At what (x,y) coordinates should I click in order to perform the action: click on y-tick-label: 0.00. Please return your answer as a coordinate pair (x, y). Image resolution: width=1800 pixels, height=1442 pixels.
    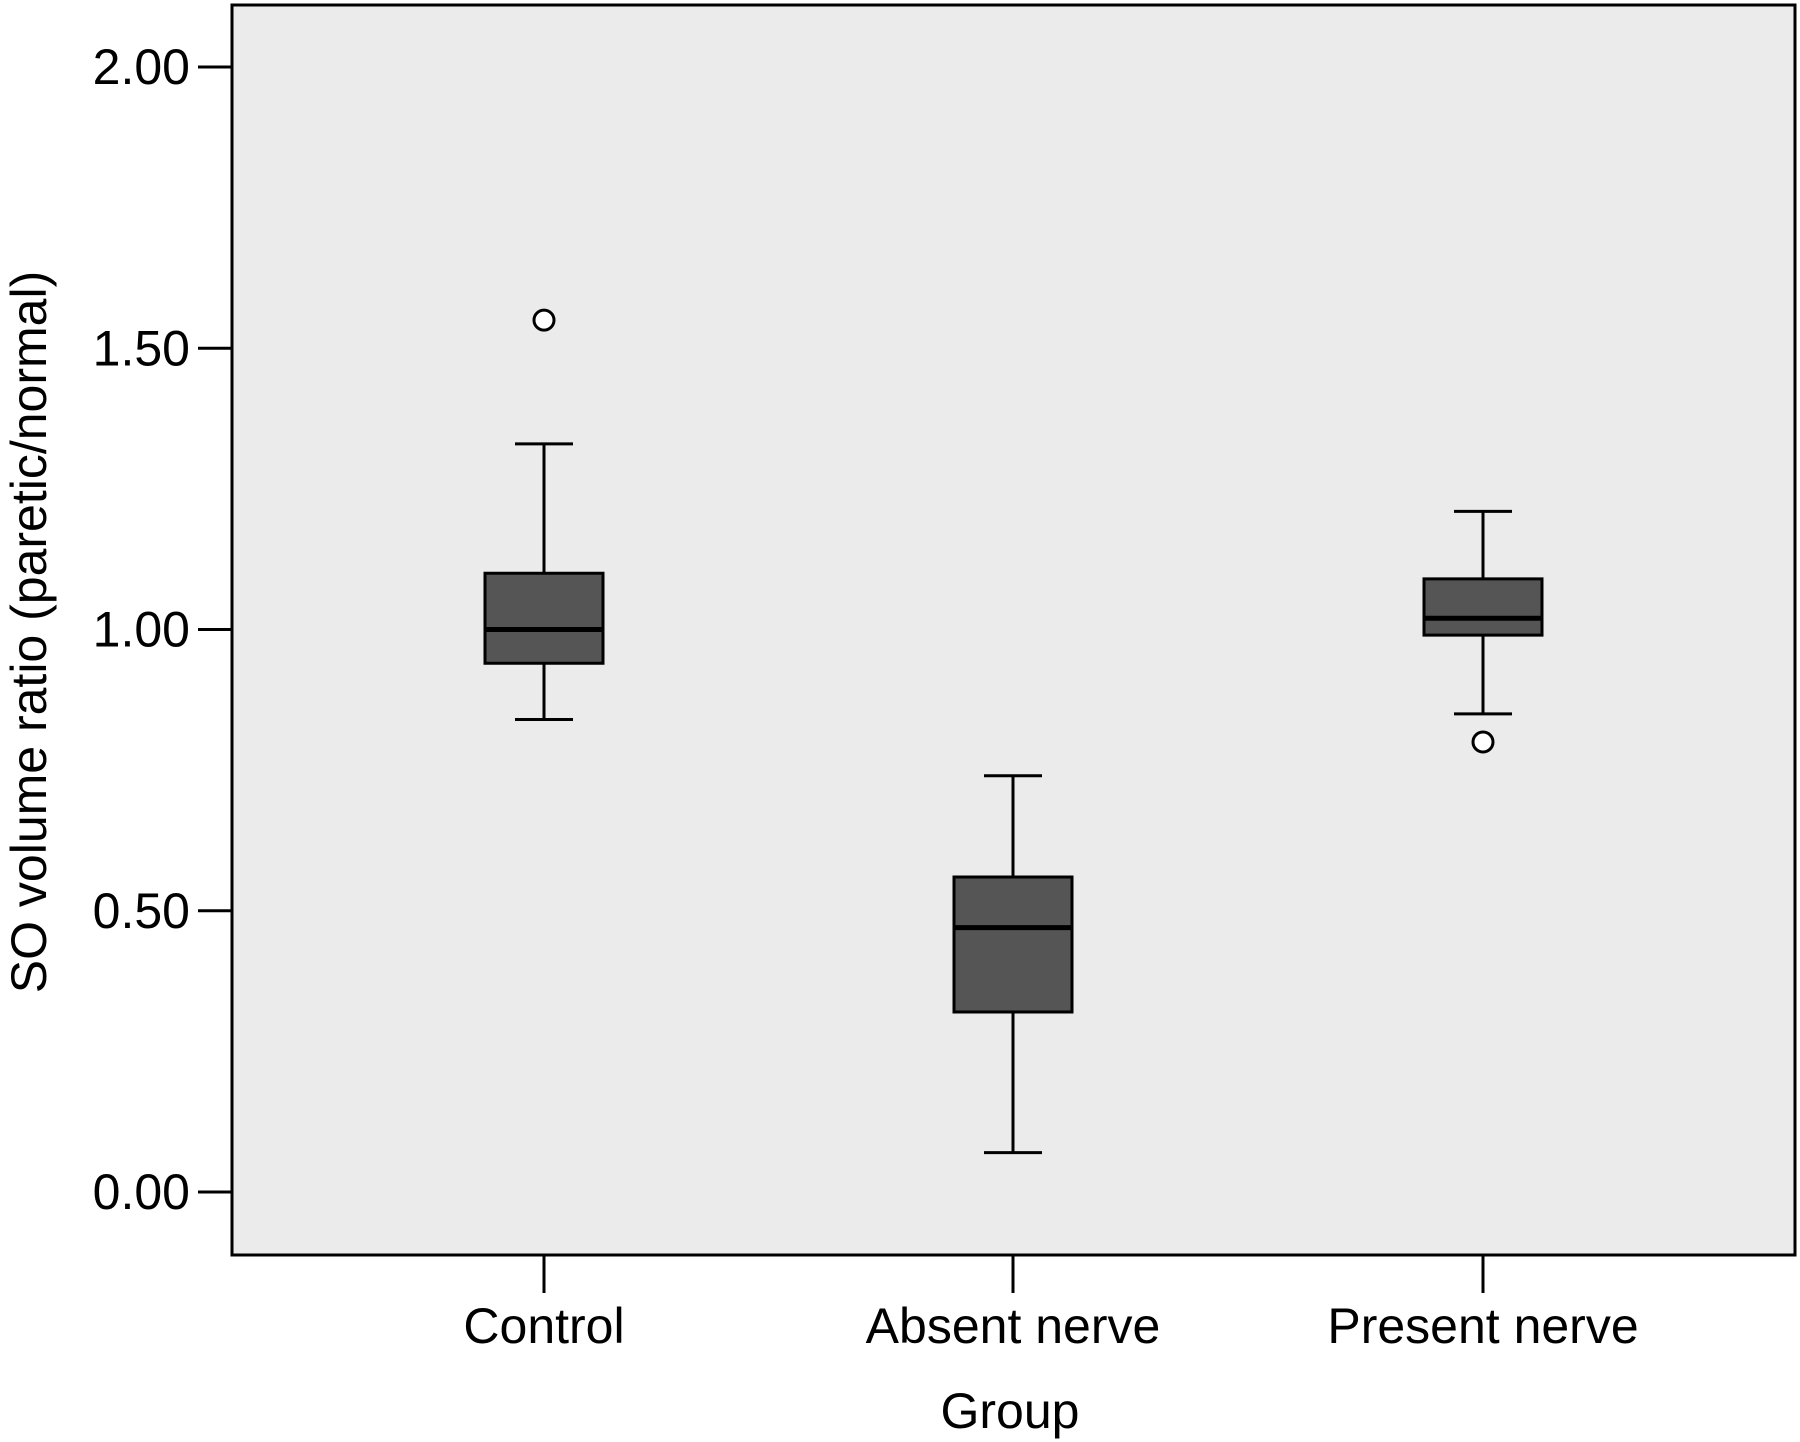
    Looking at the image, I should click on (141, 1192).